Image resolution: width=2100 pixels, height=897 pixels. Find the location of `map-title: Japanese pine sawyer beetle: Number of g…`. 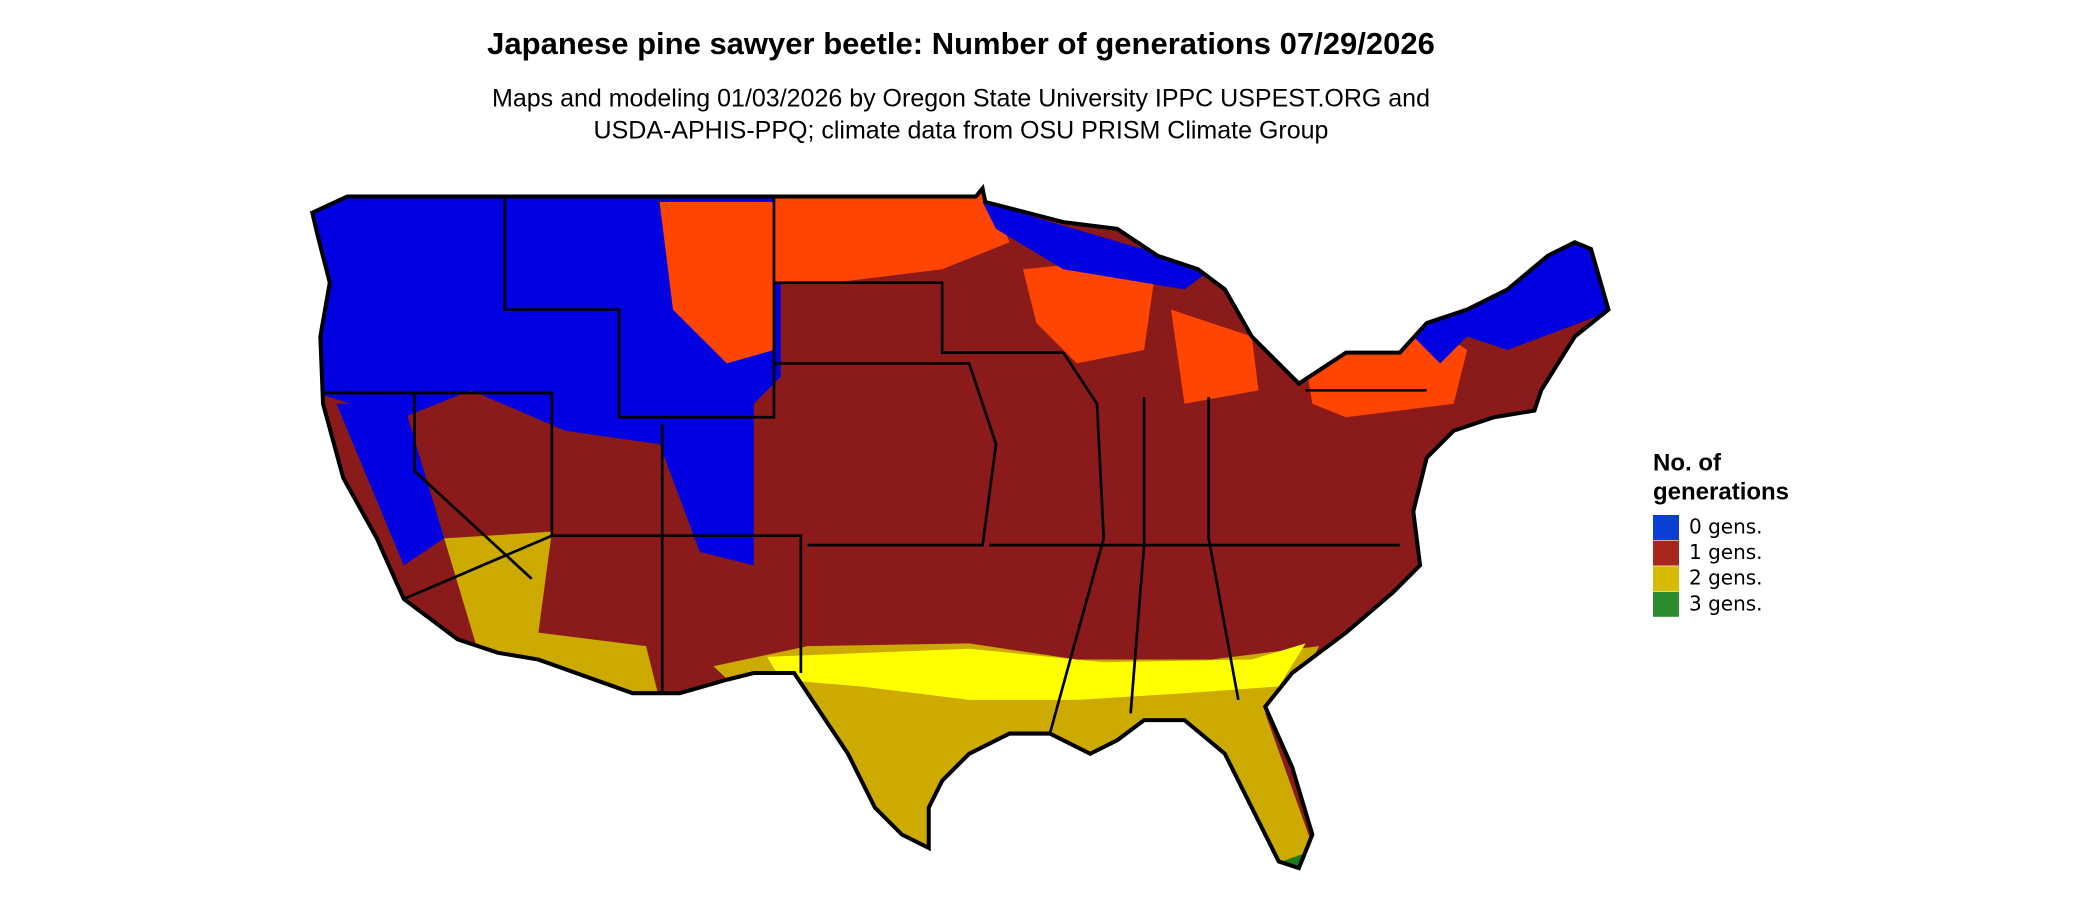

map-title: Japanese pine sawyer beetle: Number of g… is located at coordinates (961, 43).